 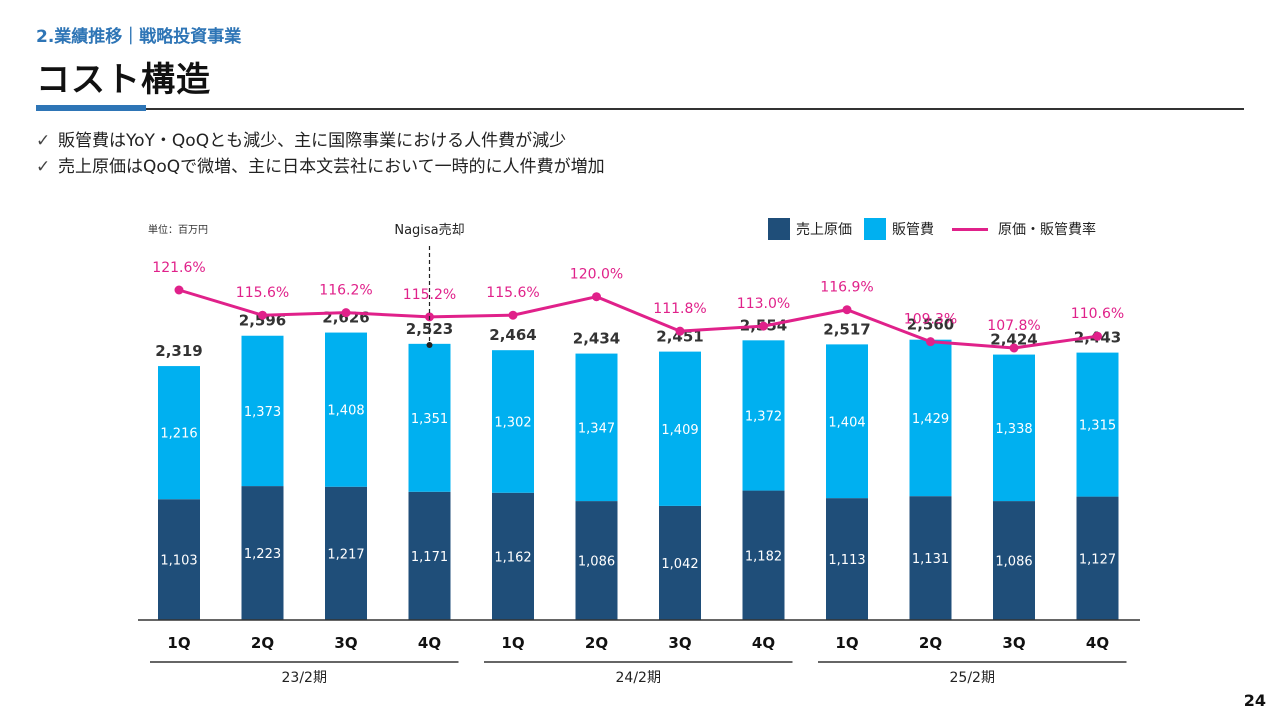 I want to click on bar-sga-label: 1,315, so click(x=1097, y=426).